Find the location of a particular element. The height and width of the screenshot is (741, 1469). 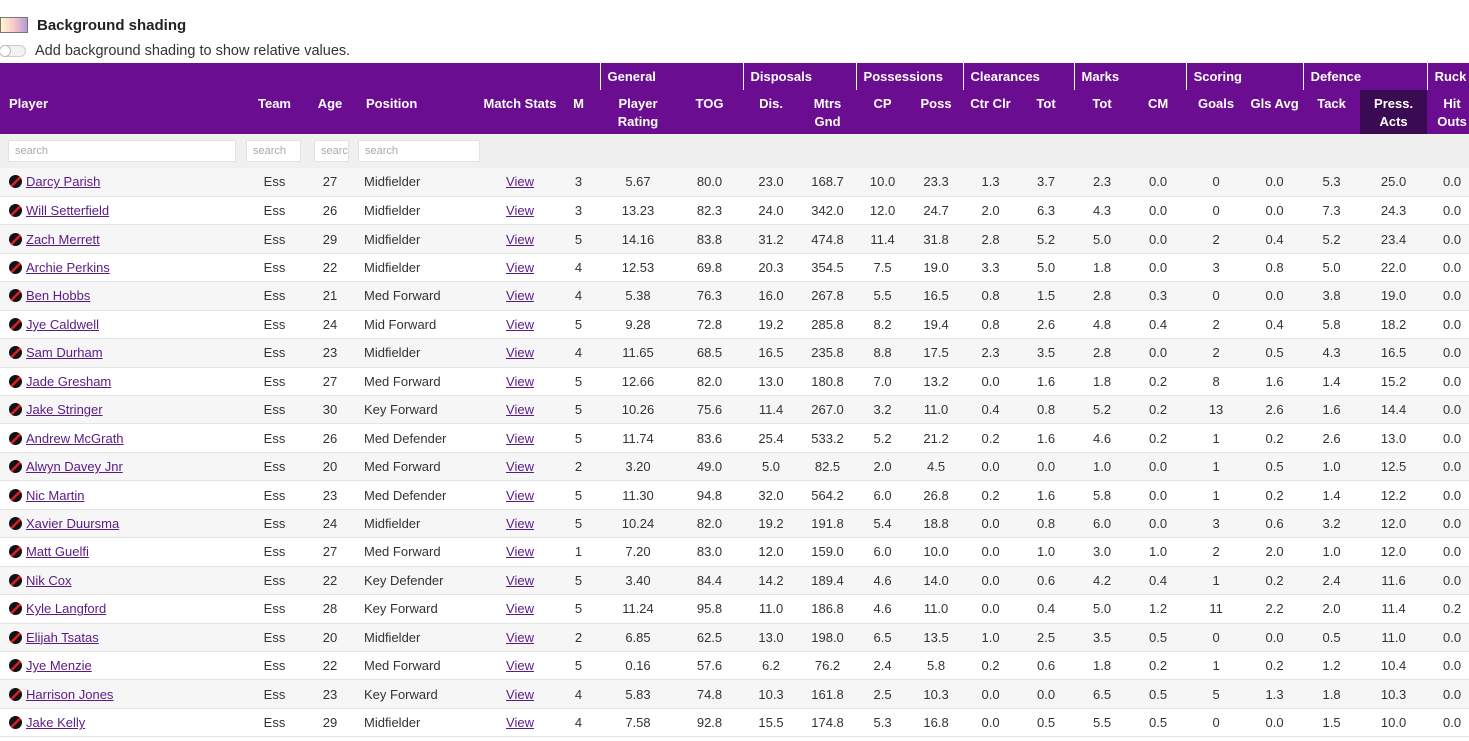

player-name-link: Darcy Parish is located at coordinates (63, 182).